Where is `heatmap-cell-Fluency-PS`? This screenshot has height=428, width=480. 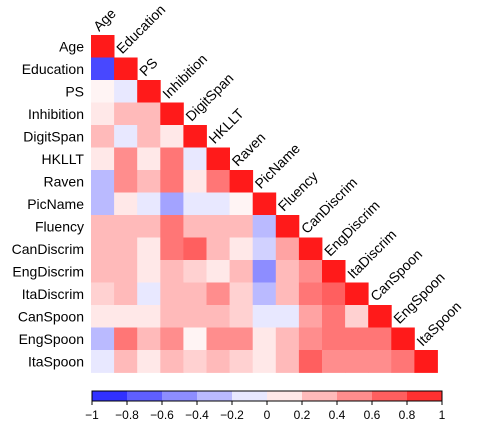
heatmap-cell-Fluency-PS is located at coordinates (149, 226).